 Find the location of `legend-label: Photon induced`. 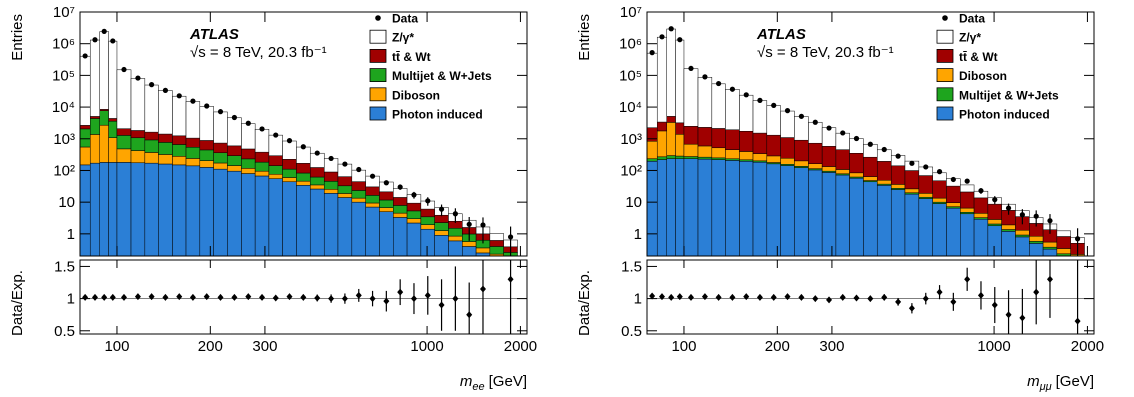

legend-label: Photon induced is located at coordinates (437, 115).